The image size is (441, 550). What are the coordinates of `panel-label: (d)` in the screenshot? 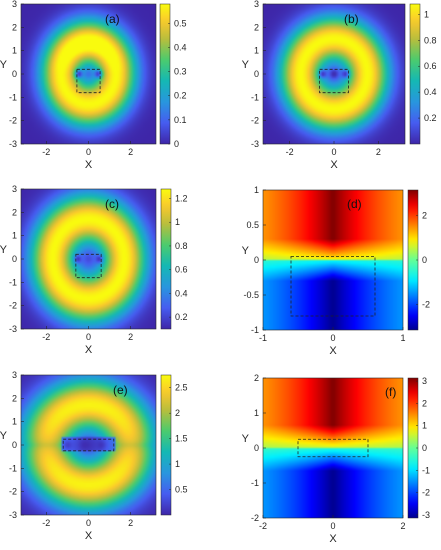 It's located at (354, 204).